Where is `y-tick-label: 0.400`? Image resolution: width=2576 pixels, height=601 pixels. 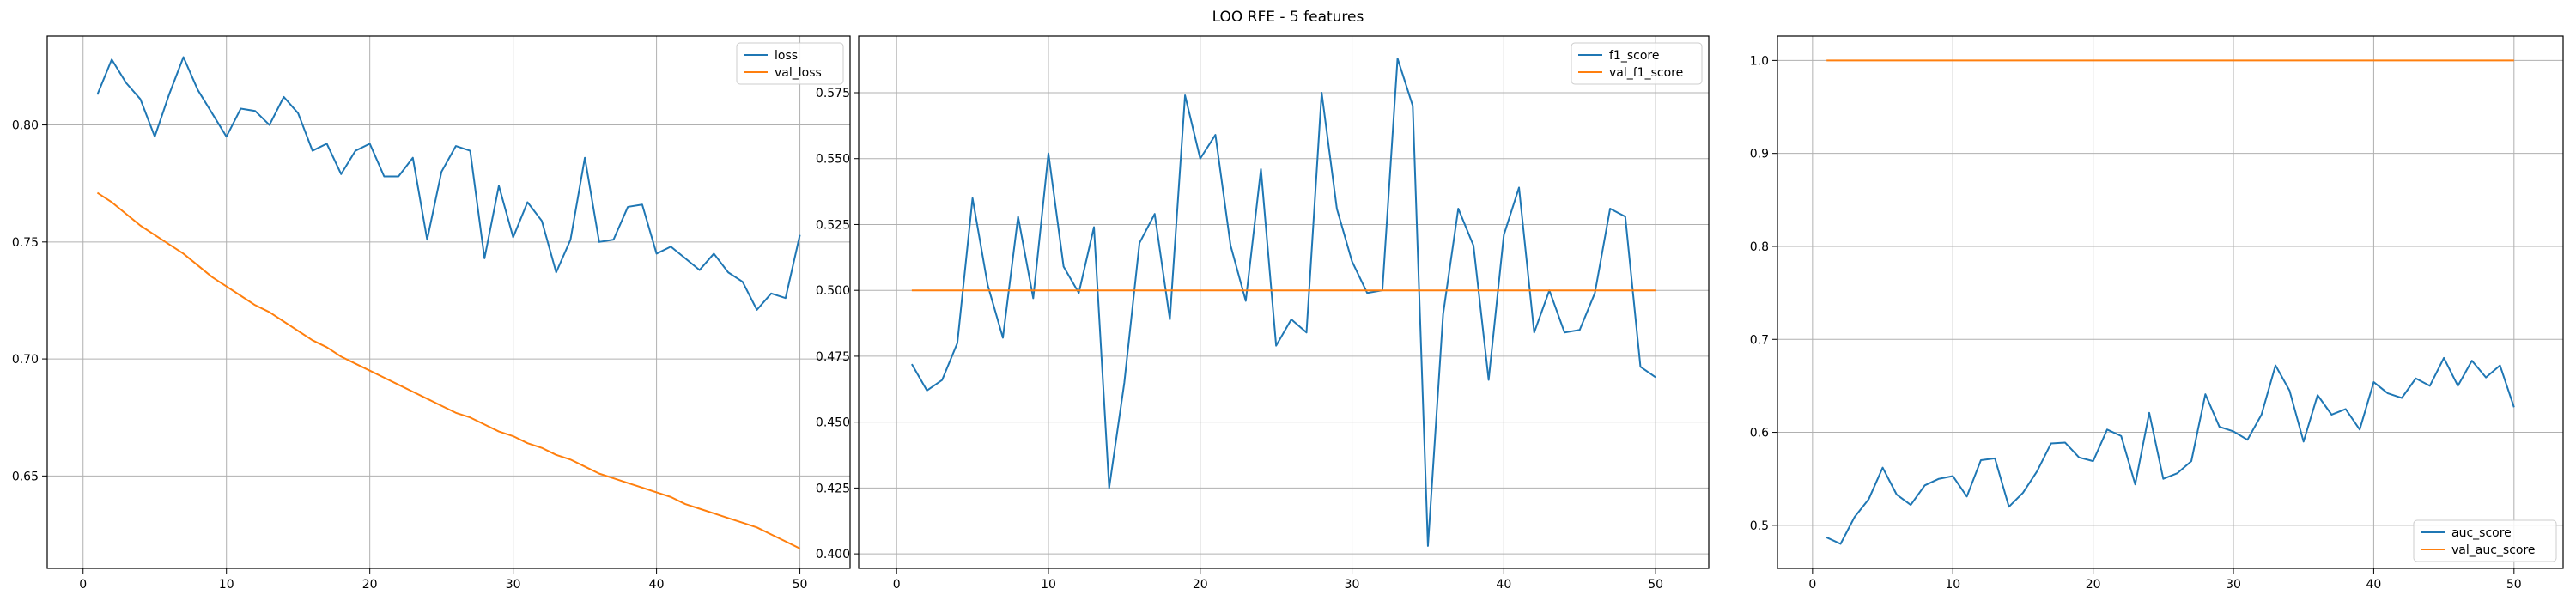 y-tick-label: 0.400 is located at coordinates (833, 555).